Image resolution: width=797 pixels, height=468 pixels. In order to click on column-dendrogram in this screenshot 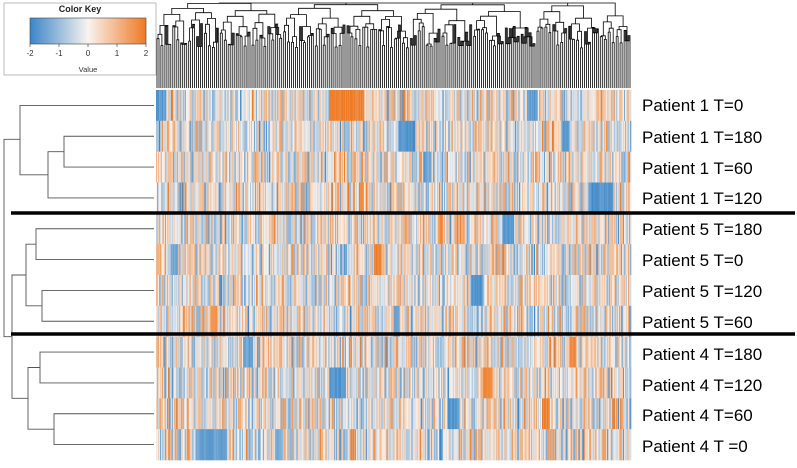, I will do `click(393, 45)`.